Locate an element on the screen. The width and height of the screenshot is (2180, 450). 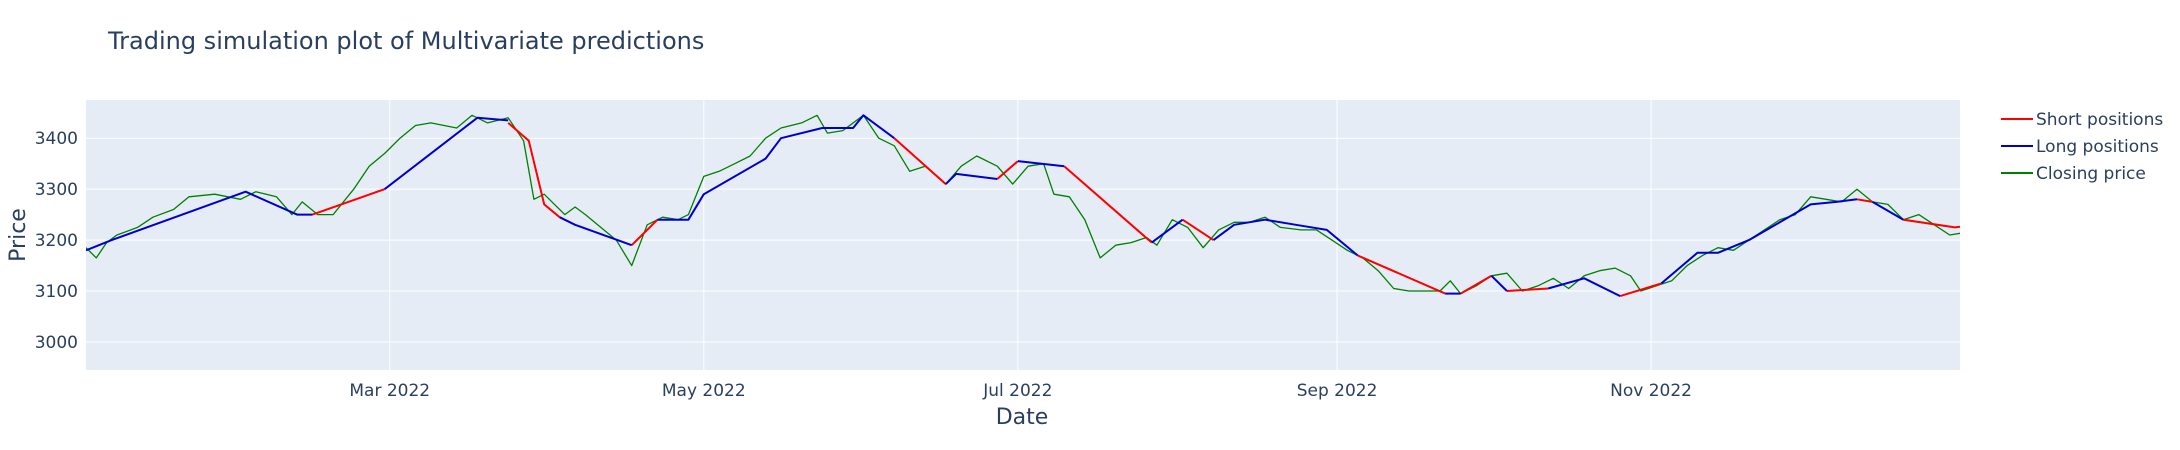
x-tick-label: May 2022 is located at coordinates (704, 391).